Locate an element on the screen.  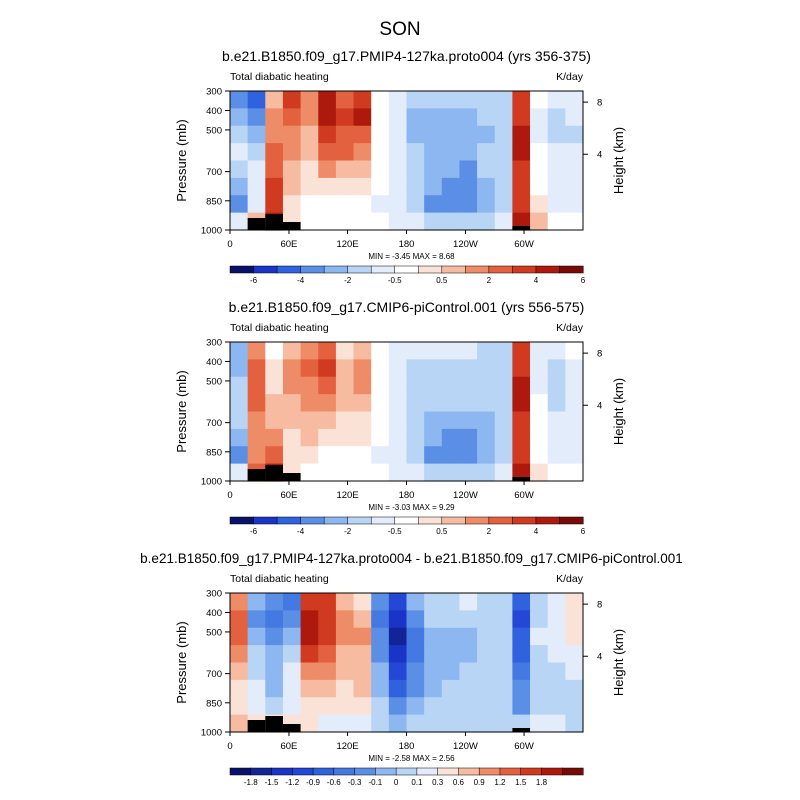
colorbar-label: -0.1 is located at coordinates (375, 782).